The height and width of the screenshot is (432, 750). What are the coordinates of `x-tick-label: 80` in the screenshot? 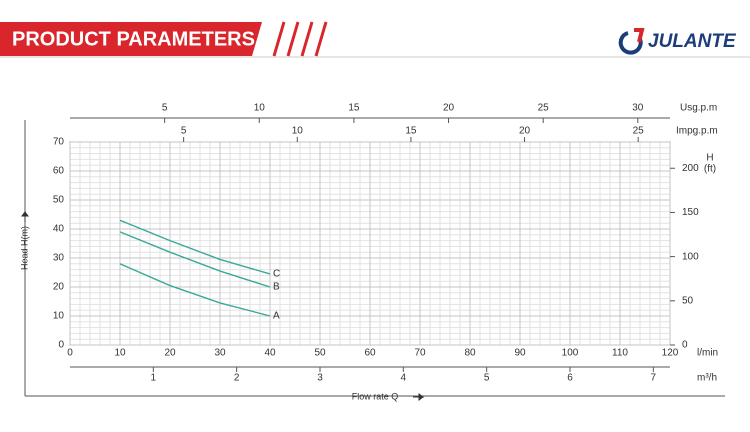 It's located at (470, 353).